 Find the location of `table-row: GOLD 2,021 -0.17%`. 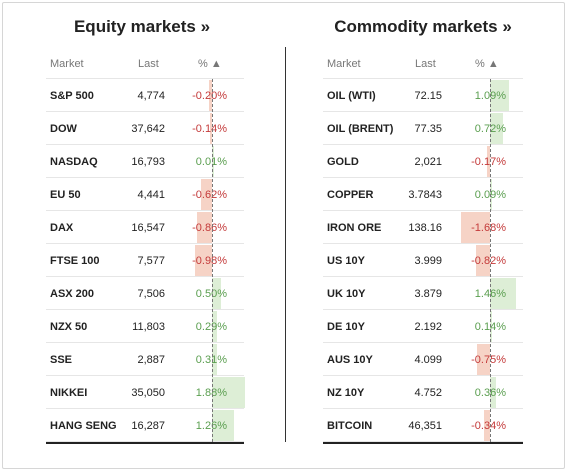

table-row: GOLD 2,021 -0.17% is located at coordinates (423, 161).